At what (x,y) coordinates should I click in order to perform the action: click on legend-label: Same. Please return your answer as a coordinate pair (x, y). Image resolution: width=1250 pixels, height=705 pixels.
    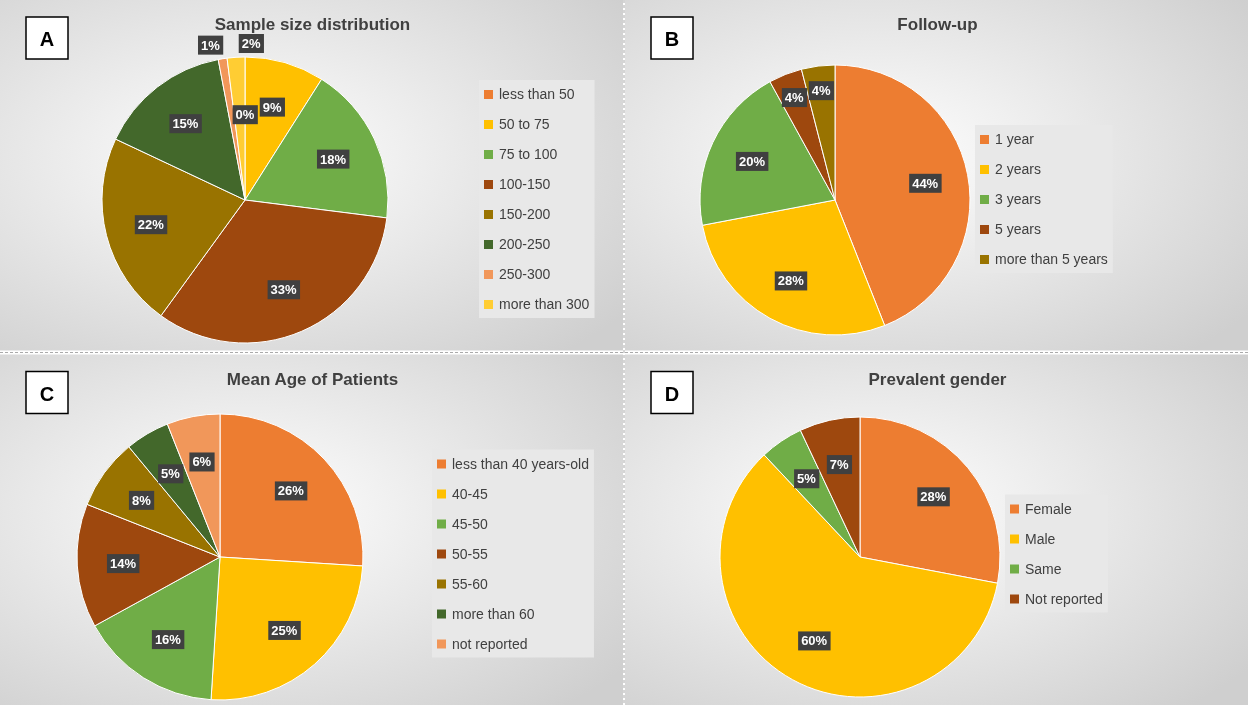
    Looking at the image, I should click on (1043, 568).